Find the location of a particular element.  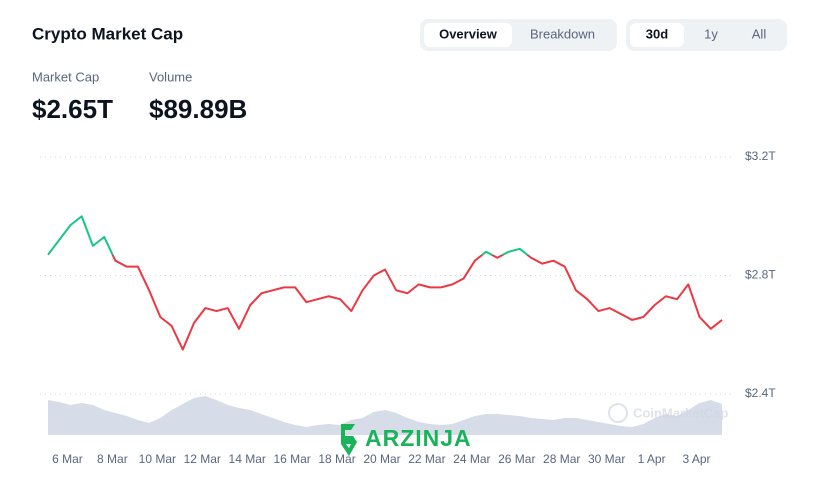

tab-active-bg is located at coordinates (468, 35).